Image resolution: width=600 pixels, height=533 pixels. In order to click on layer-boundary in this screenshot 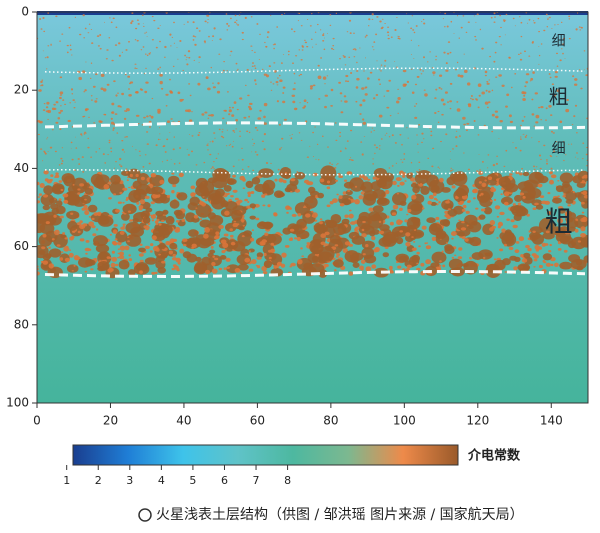, I will do `click(315, 125)`.